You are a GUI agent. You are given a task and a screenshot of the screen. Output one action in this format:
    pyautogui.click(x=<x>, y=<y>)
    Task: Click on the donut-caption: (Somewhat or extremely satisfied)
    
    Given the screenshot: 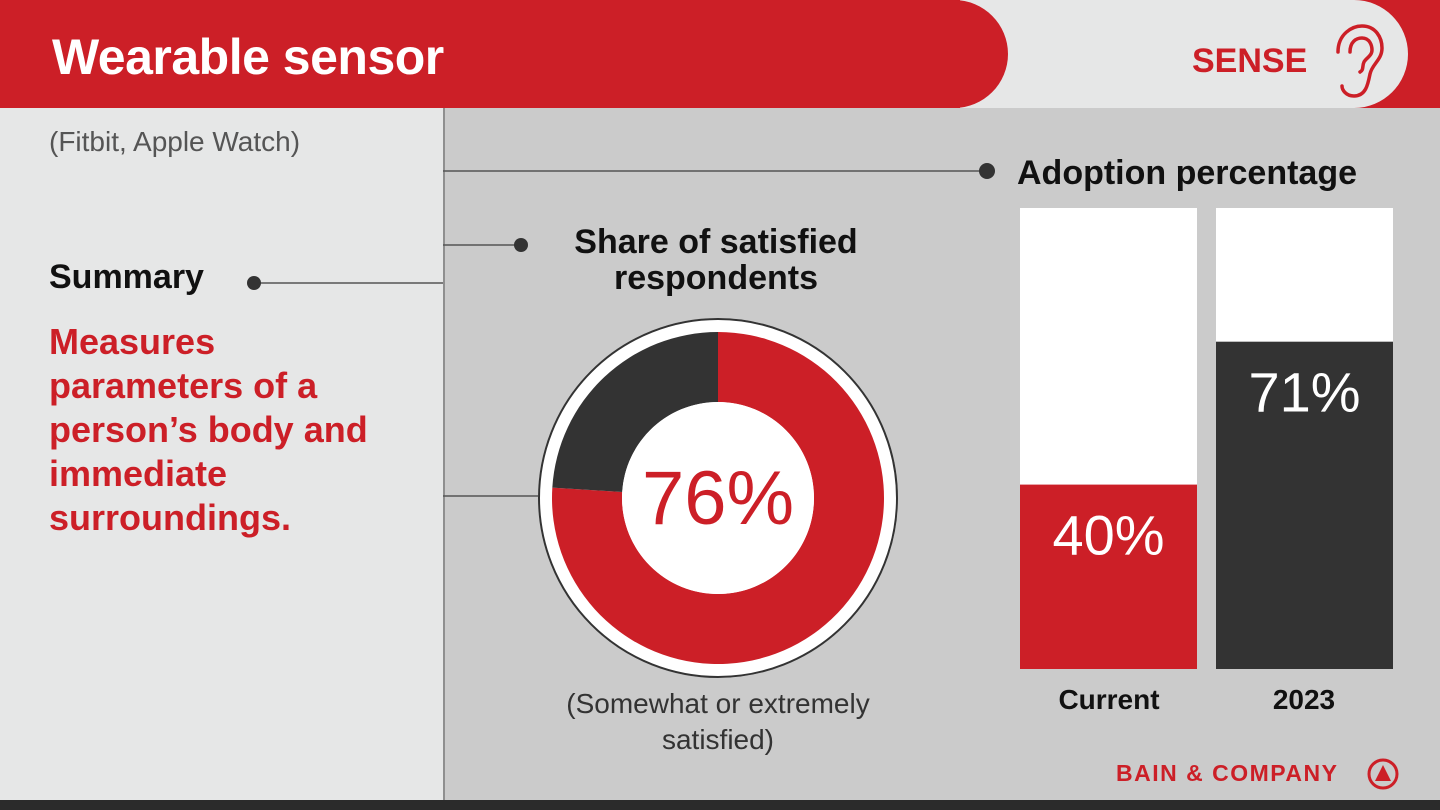 What is the action you would take?
    pyautogui.click(x=718, y=721)
    